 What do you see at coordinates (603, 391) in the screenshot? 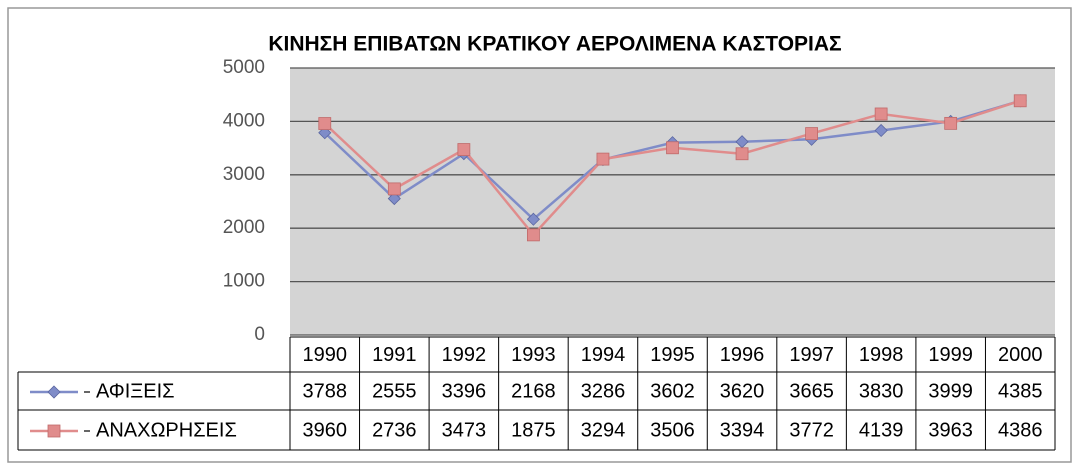
I see `table-value: 3286` at bounding box center [603, 391].